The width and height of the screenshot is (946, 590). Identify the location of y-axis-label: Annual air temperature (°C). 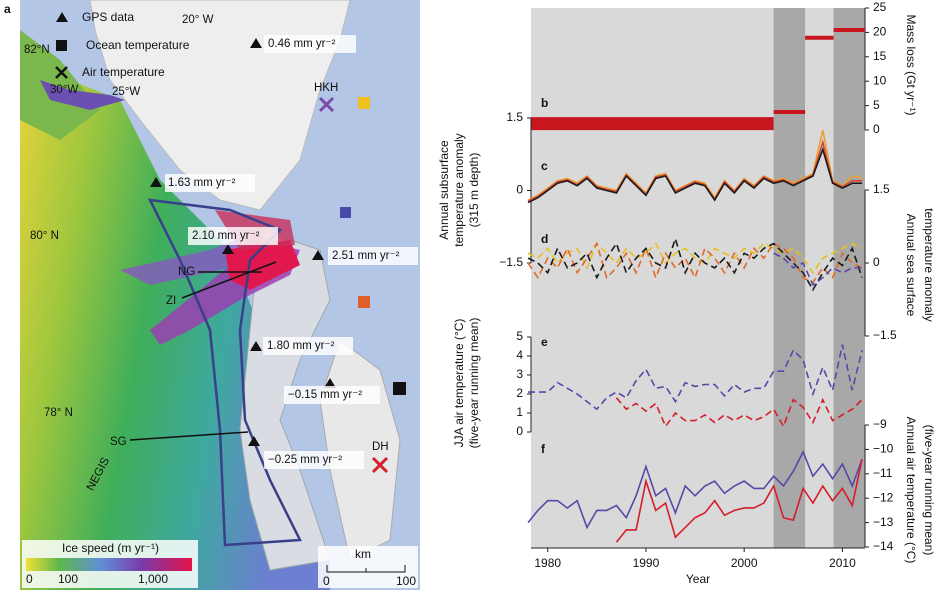
(911, 490).